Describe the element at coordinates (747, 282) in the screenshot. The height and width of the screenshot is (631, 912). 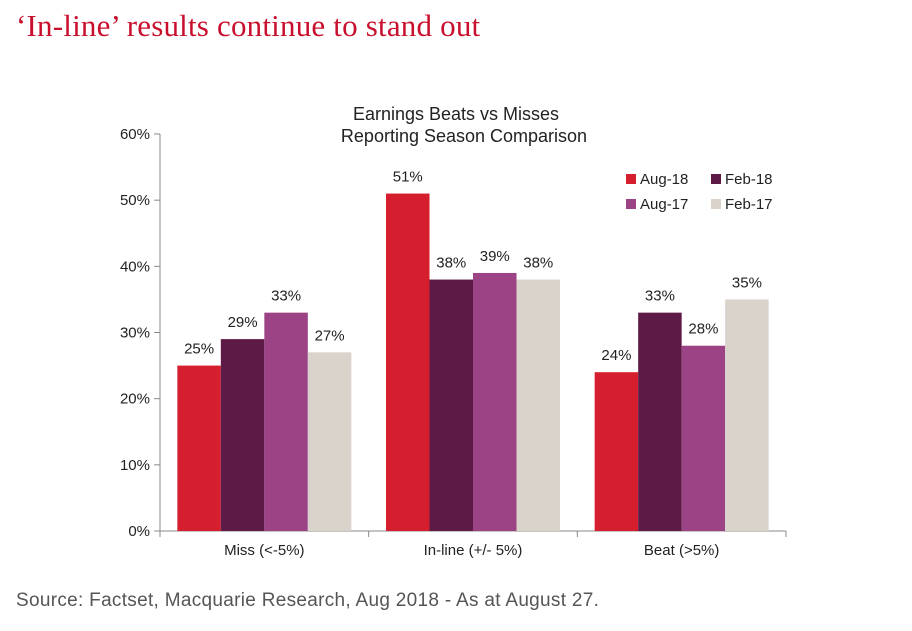
I see `bar-value-label: 35%` at that location.